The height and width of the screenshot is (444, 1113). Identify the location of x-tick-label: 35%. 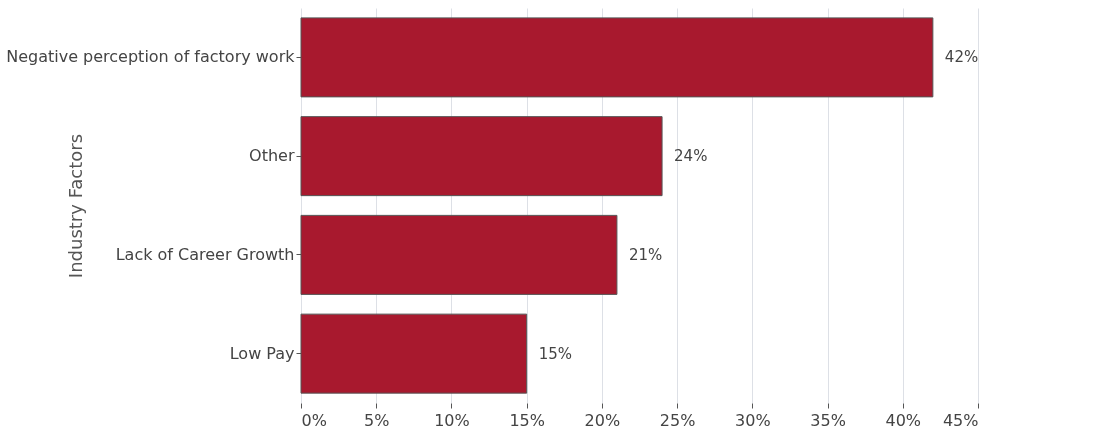
(828, 420).